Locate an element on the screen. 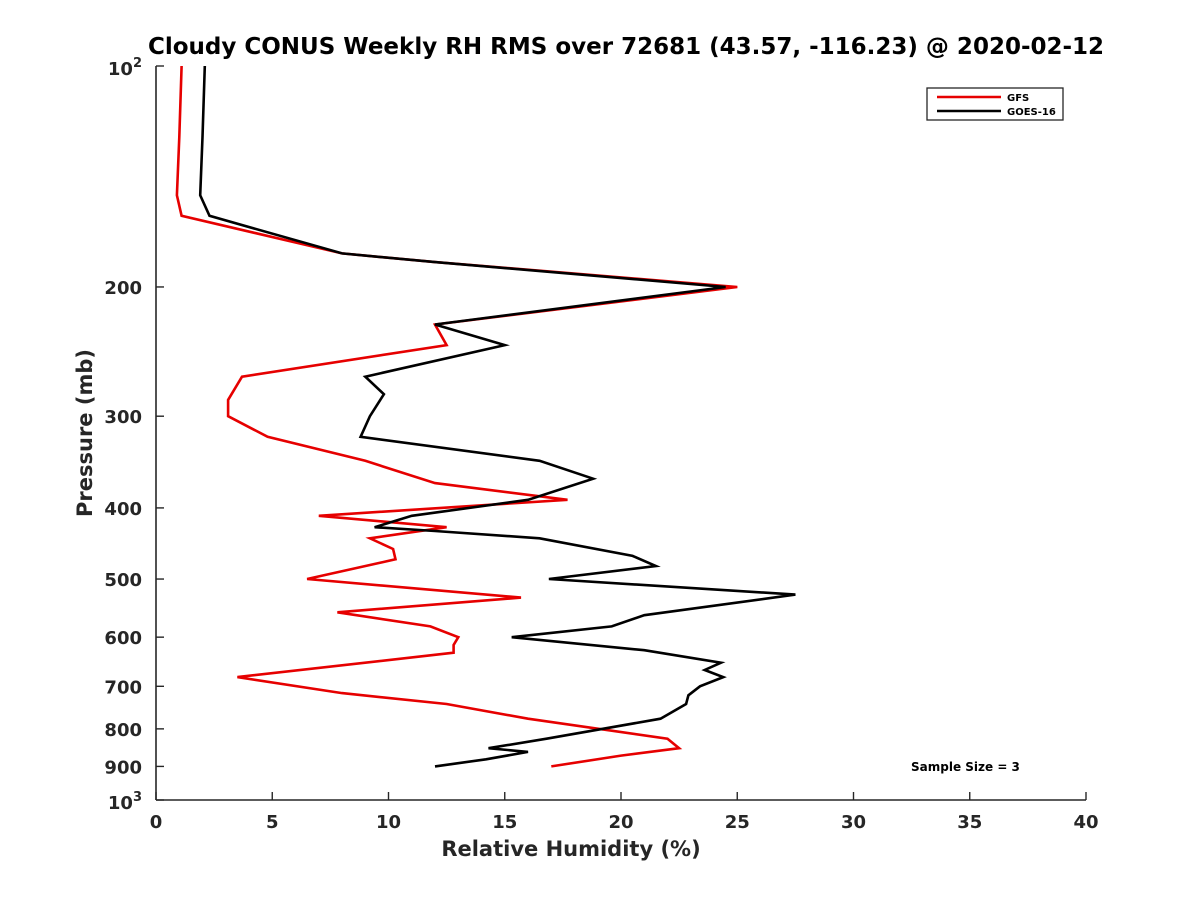 This screenshot has height=900, width=1200. legend-box is located at coordinates (995, 104).